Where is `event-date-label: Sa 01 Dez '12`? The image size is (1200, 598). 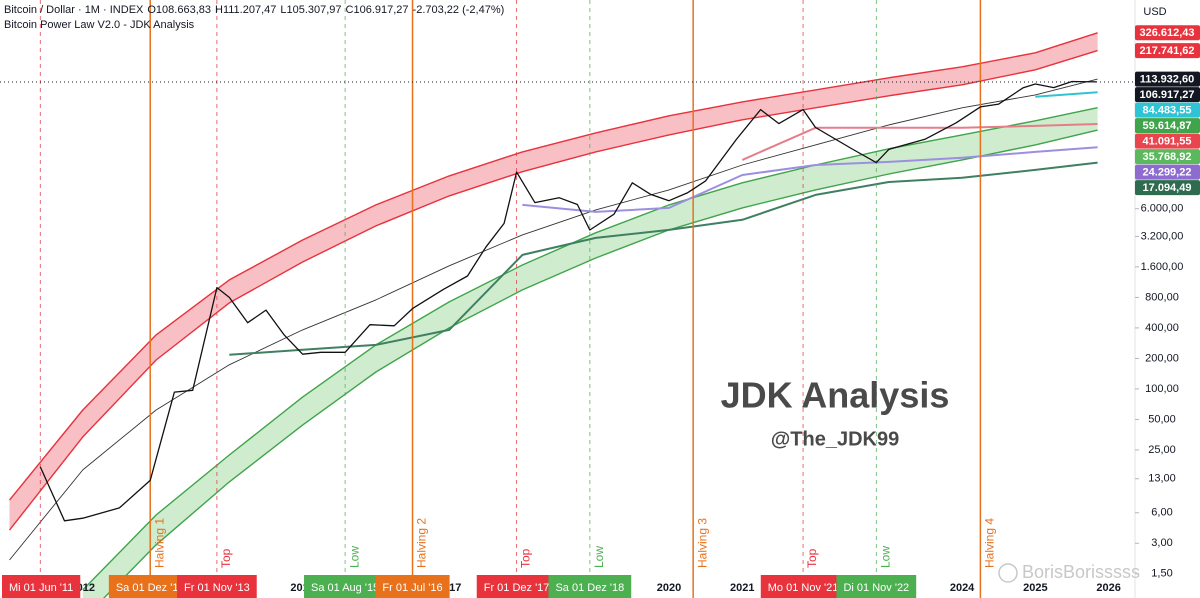
event-date-label: Sa 01 Dez '12 is located at coordinates (150, 588).